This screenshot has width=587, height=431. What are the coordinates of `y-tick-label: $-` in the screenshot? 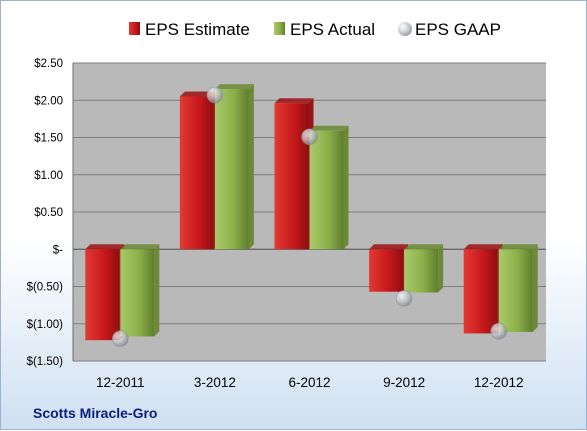 It's located at (58, 250).